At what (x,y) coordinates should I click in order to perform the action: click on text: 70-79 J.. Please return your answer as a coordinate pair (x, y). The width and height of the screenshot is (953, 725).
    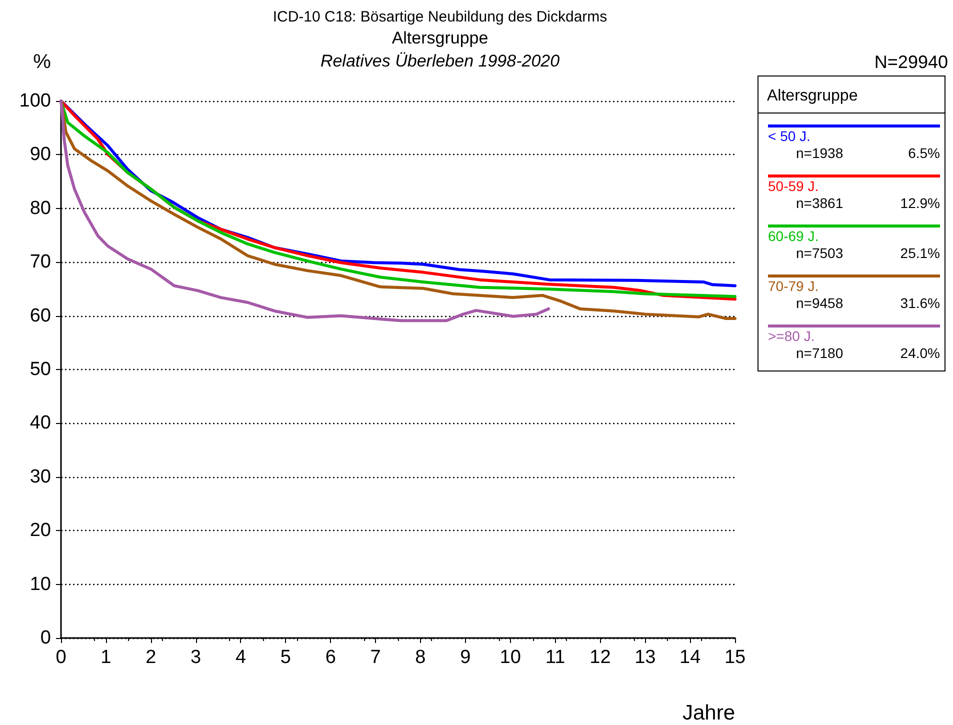
    Looking at the image, I should click on (793, 286).